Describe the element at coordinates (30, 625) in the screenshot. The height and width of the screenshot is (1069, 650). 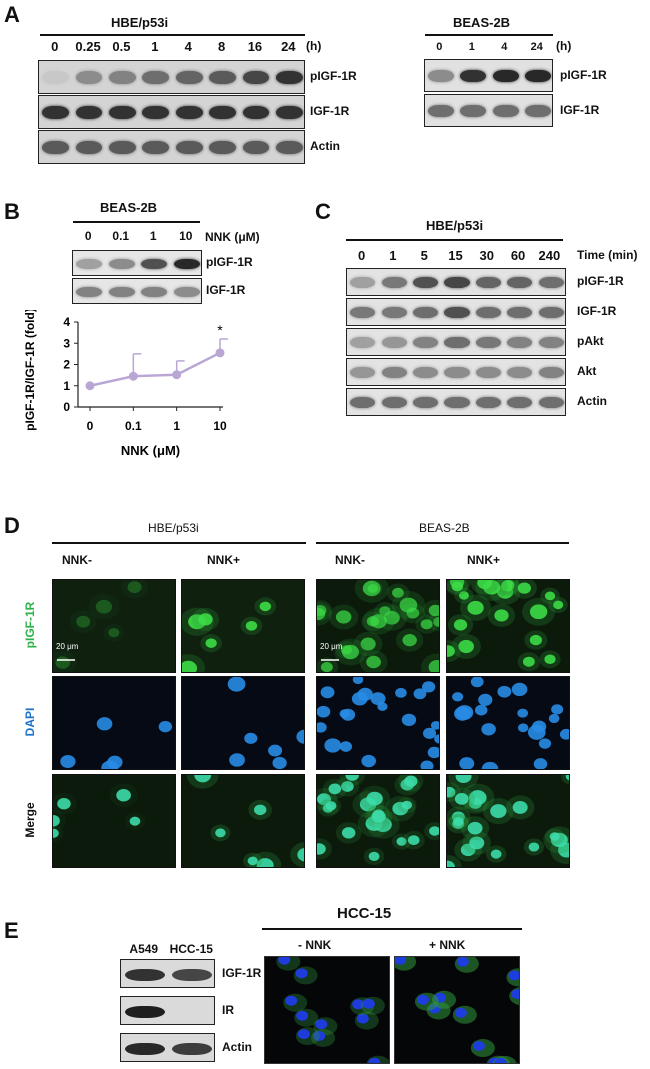
I see `panel-d-row-label: pIGF-1R` at that location.